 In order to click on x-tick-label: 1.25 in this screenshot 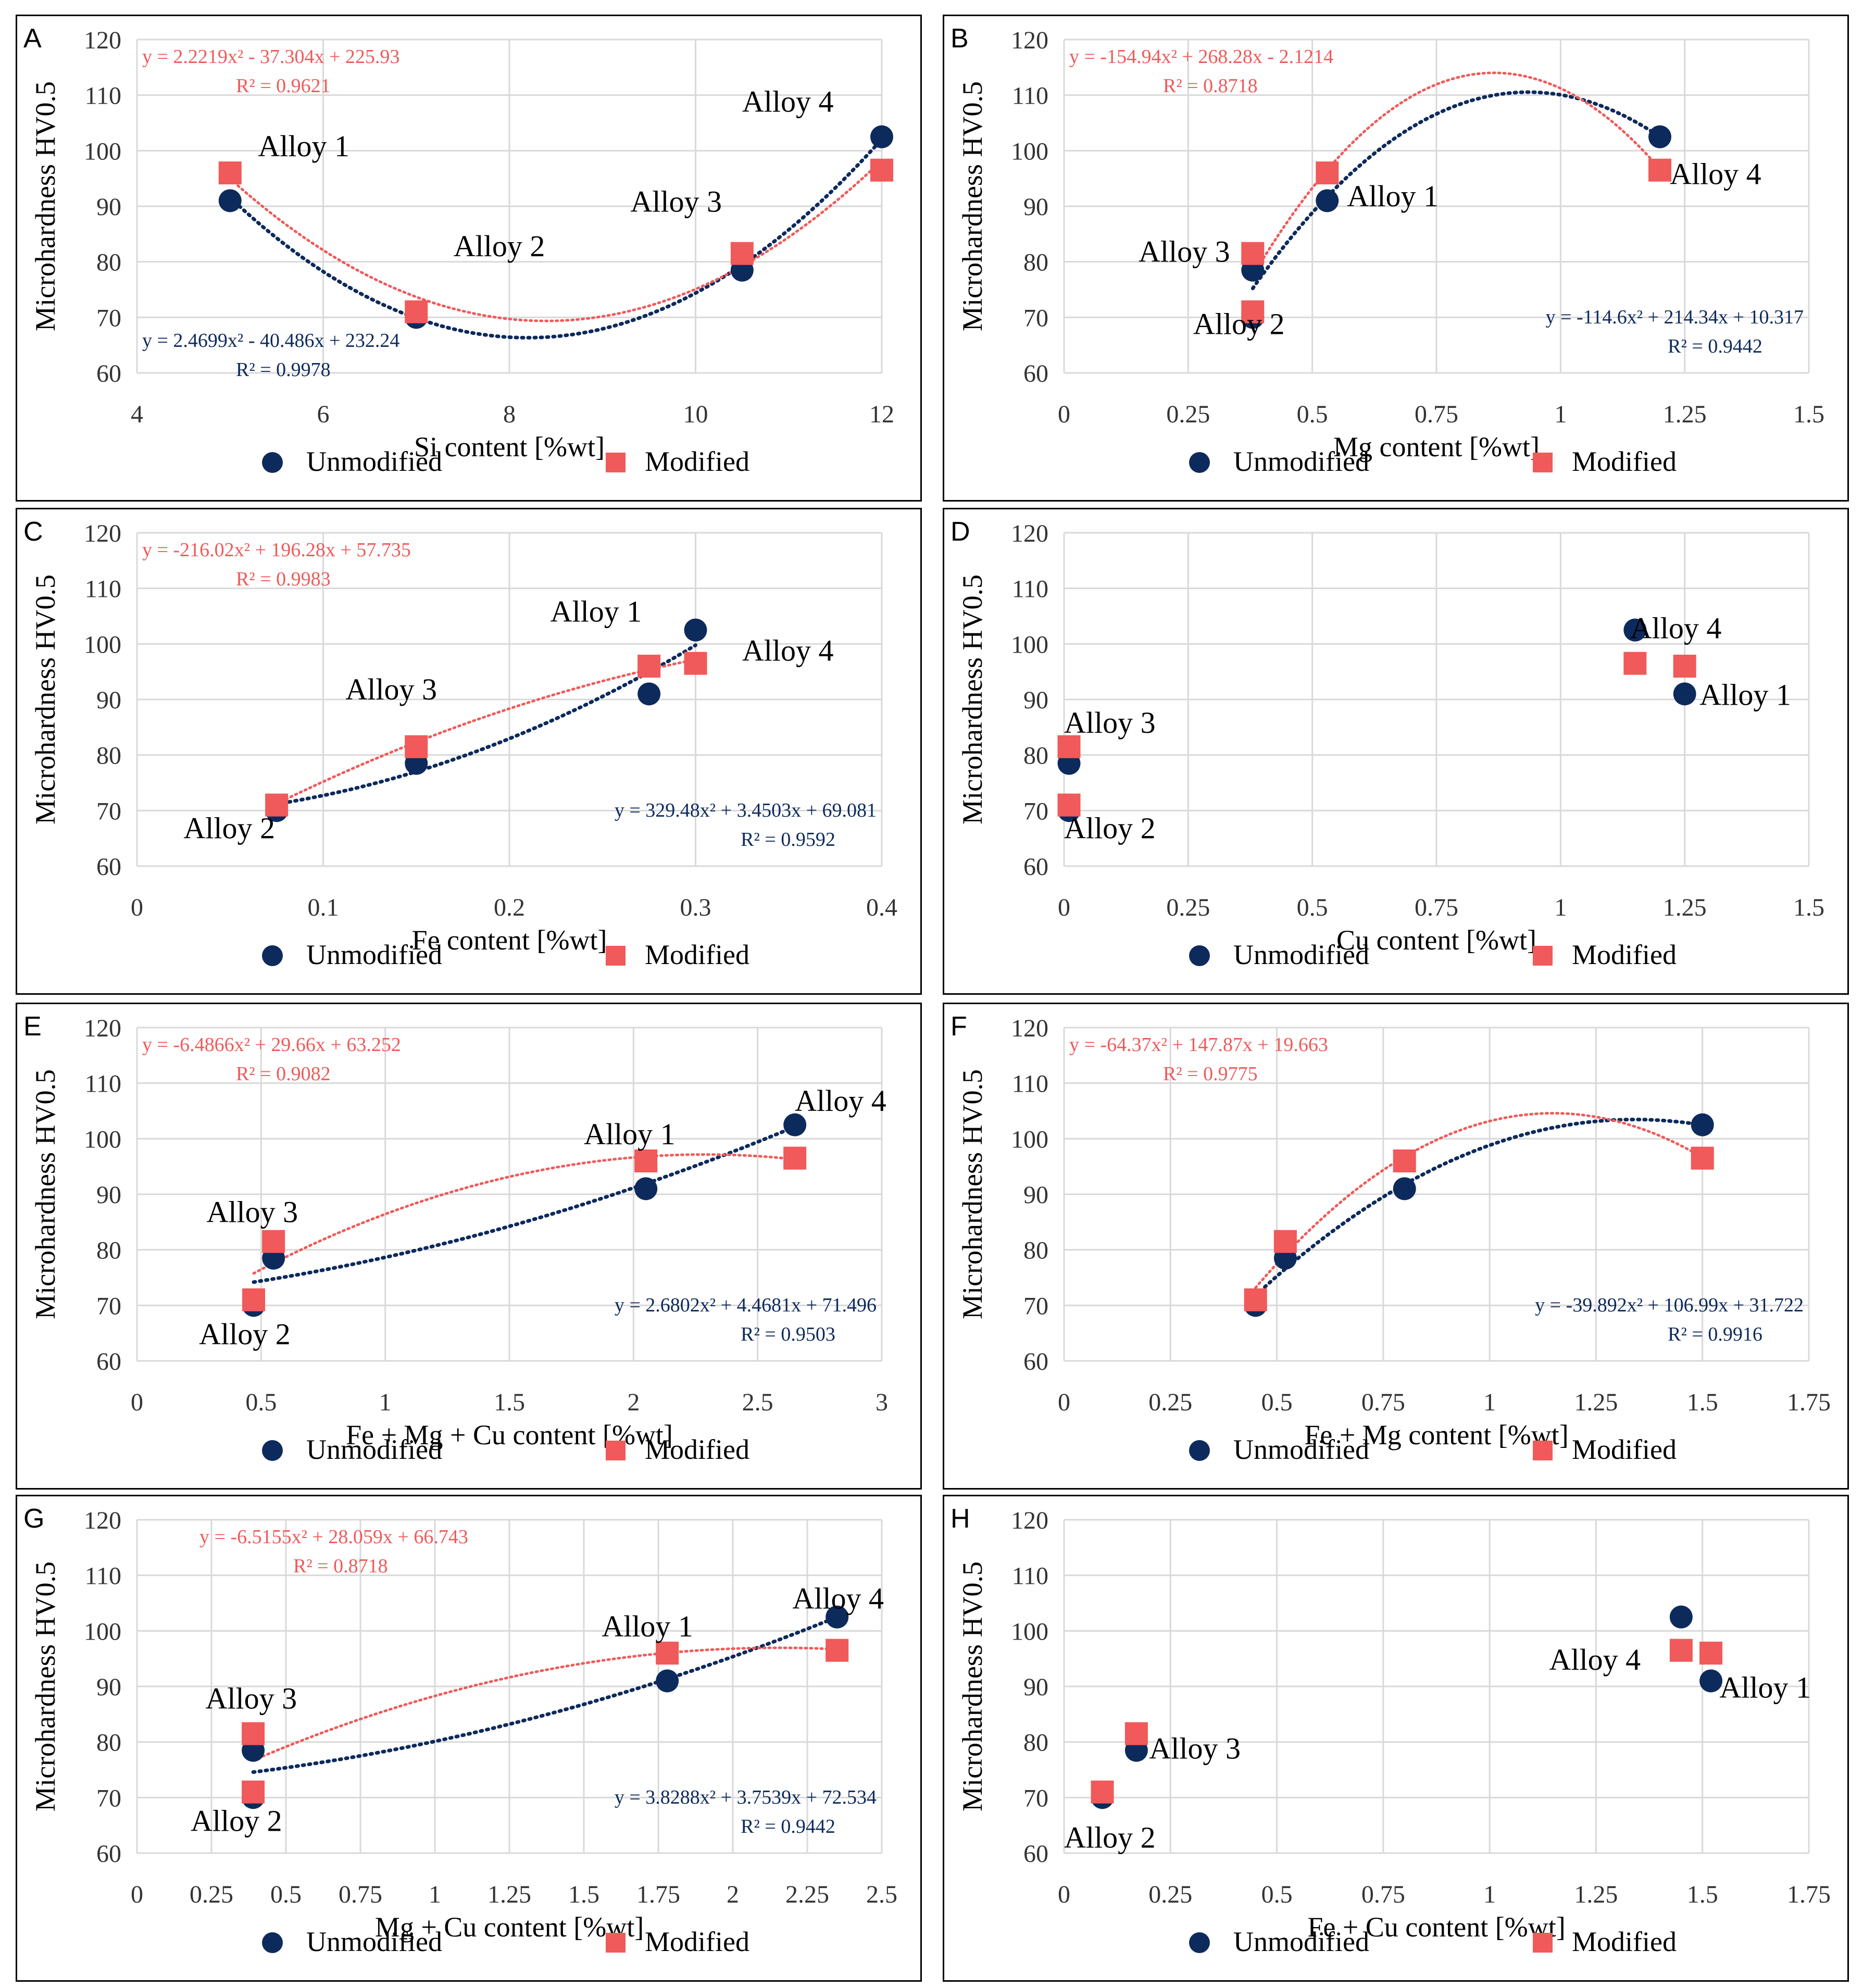, I will do `click(1596, 1402)`.